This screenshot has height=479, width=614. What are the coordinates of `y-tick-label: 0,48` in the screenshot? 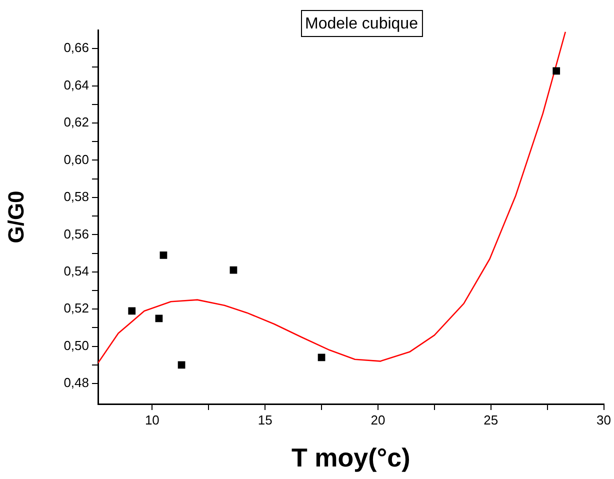 It's located at (76, 382).